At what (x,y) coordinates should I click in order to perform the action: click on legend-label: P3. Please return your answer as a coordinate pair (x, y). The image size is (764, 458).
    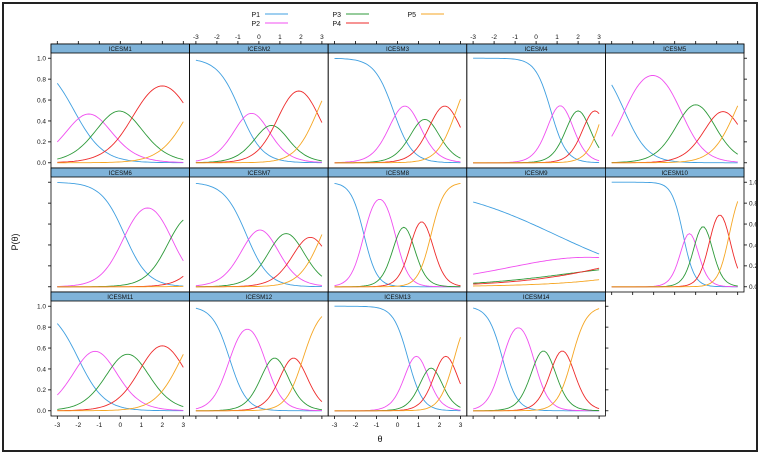
    Looking at the image, I should click on (336, 15).